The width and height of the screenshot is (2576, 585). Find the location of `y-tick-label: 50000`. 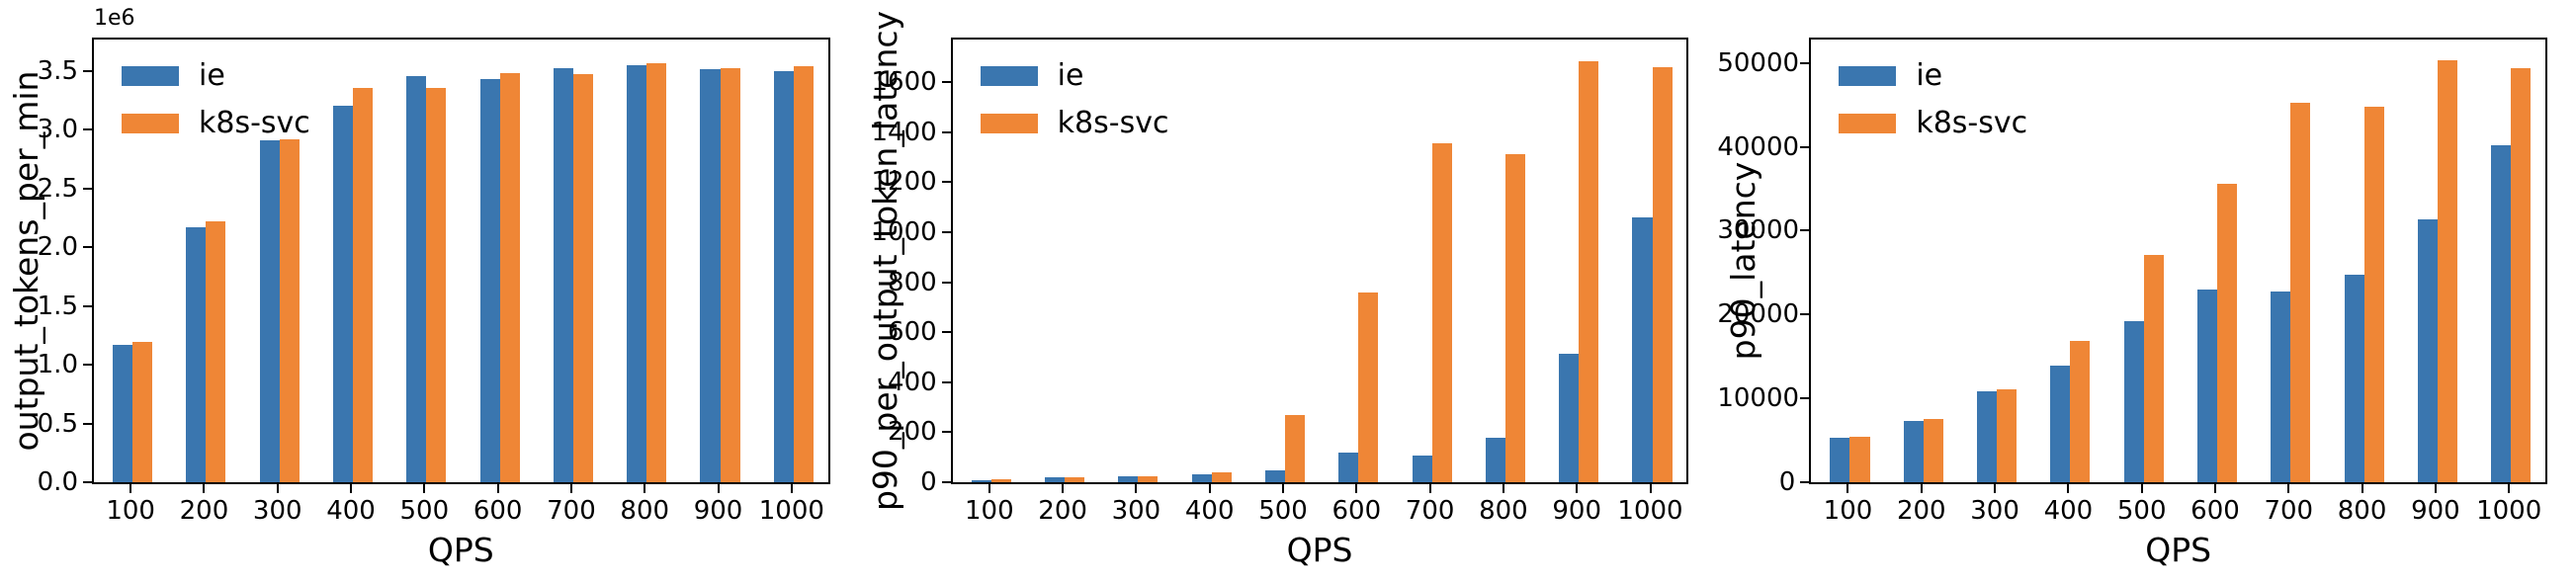

y-tick-label: 50000 is located at coordinates (1758, 62).